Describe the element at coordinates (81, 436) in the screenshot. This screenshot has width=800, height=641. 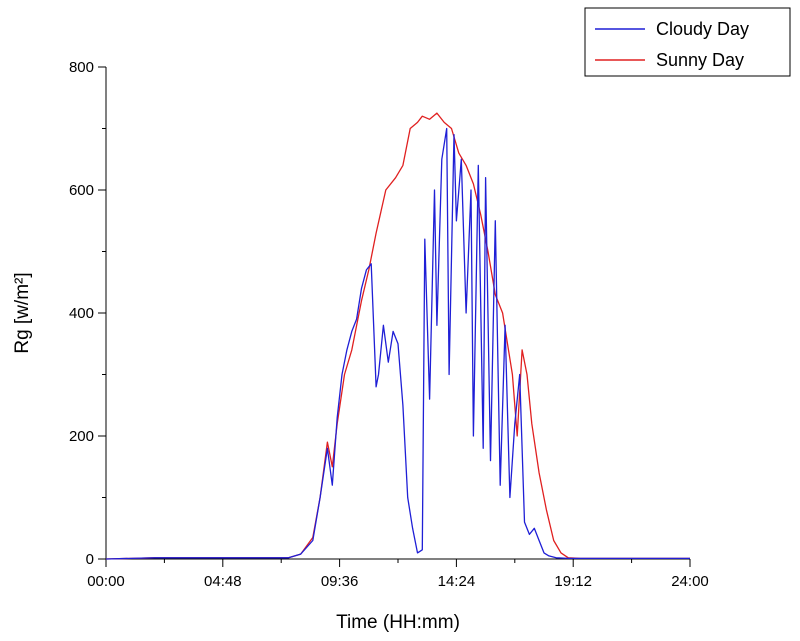
I see `y-tick-label: 200` at that location.